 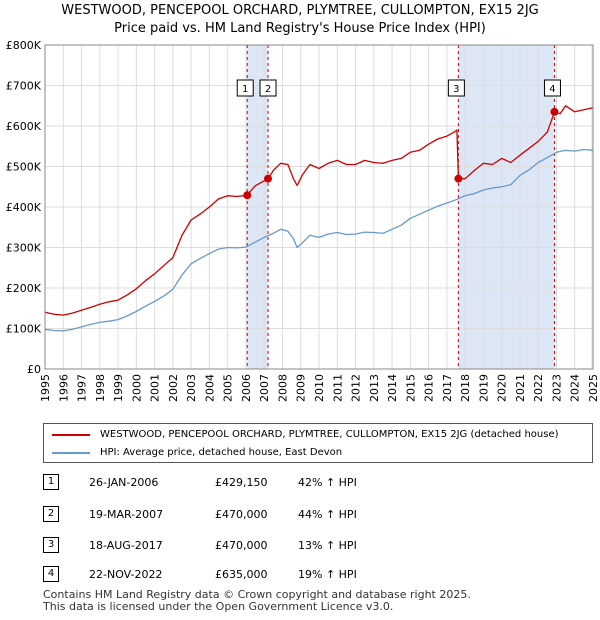 I want to click on x-tick-label: 2001, so click(x=155, y=388).